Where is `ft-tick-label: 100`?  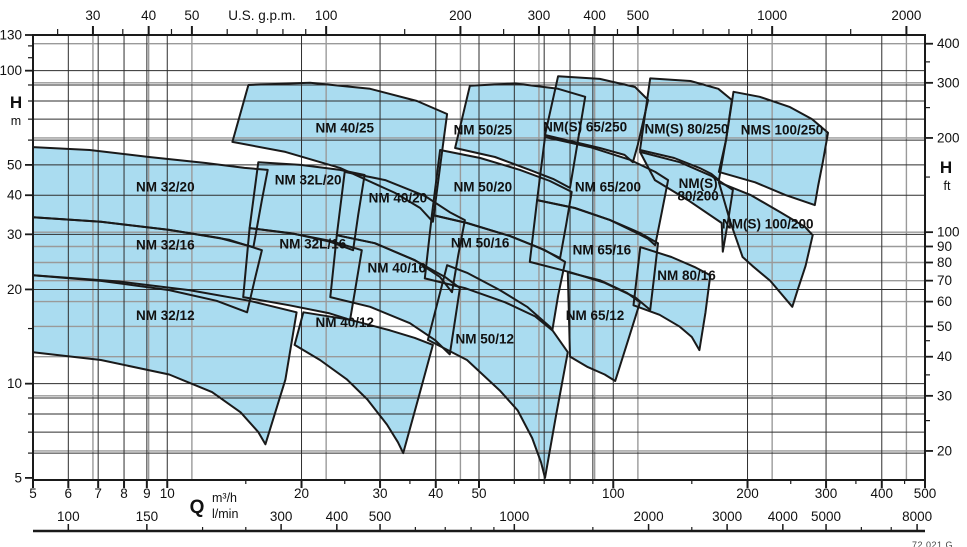
ft-tick-label: 100 is located at coordinates (948, 232).